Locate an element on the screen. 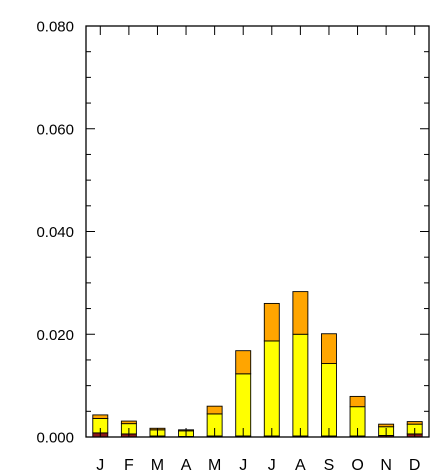 The image size is (433, 476). x-tick-label: S is located at coordinates (329, 465).